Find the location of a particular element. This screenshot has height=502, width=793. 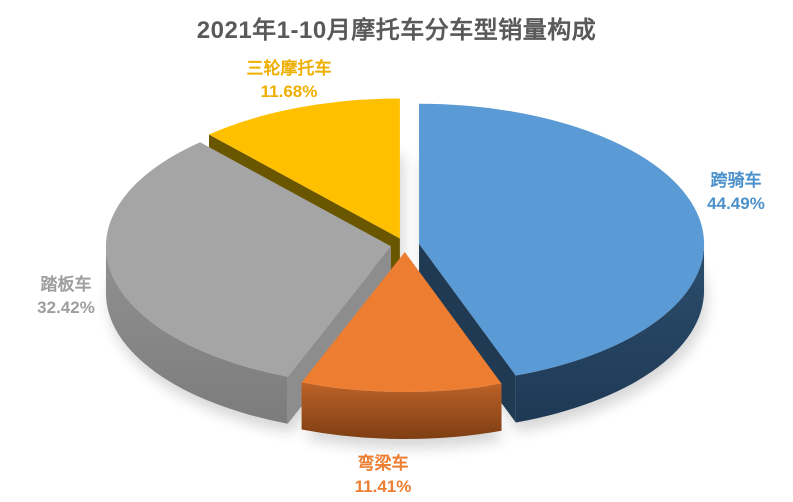

pie-slice-1-top is located at coordinates (401, 322).